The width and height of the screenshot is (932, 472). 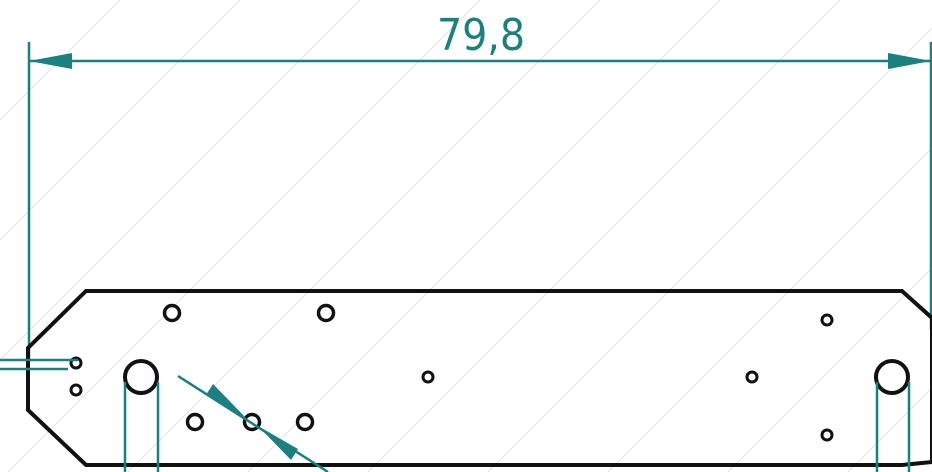 What do you see at coordinates (909, 61) in the screenshot?
I see `arrowhead-right` at bounding box center [909, 61].